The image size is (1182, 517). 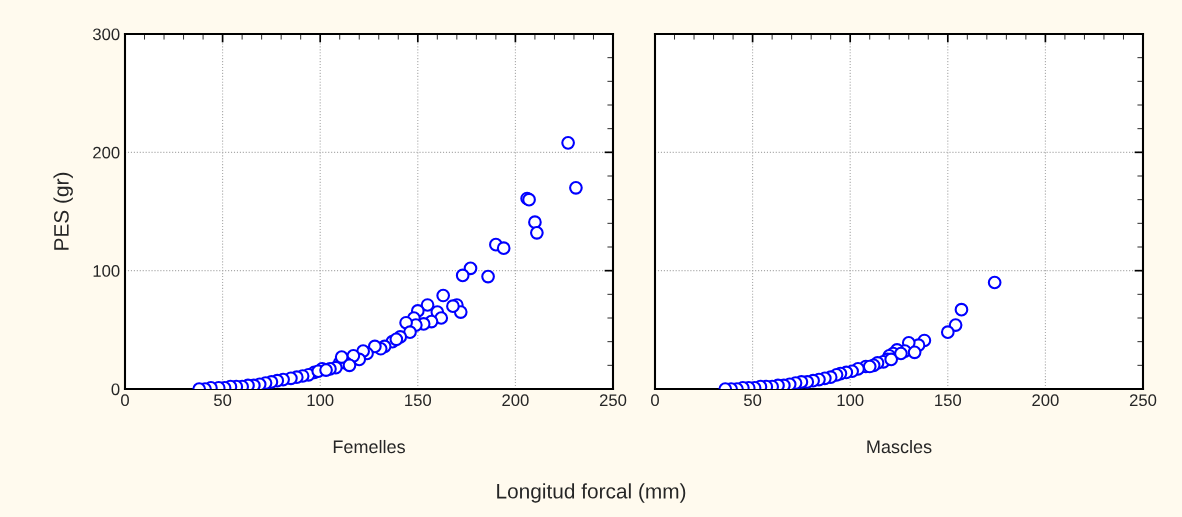 I want to click on y-tick-label: 0, so click(x=115, y=389).